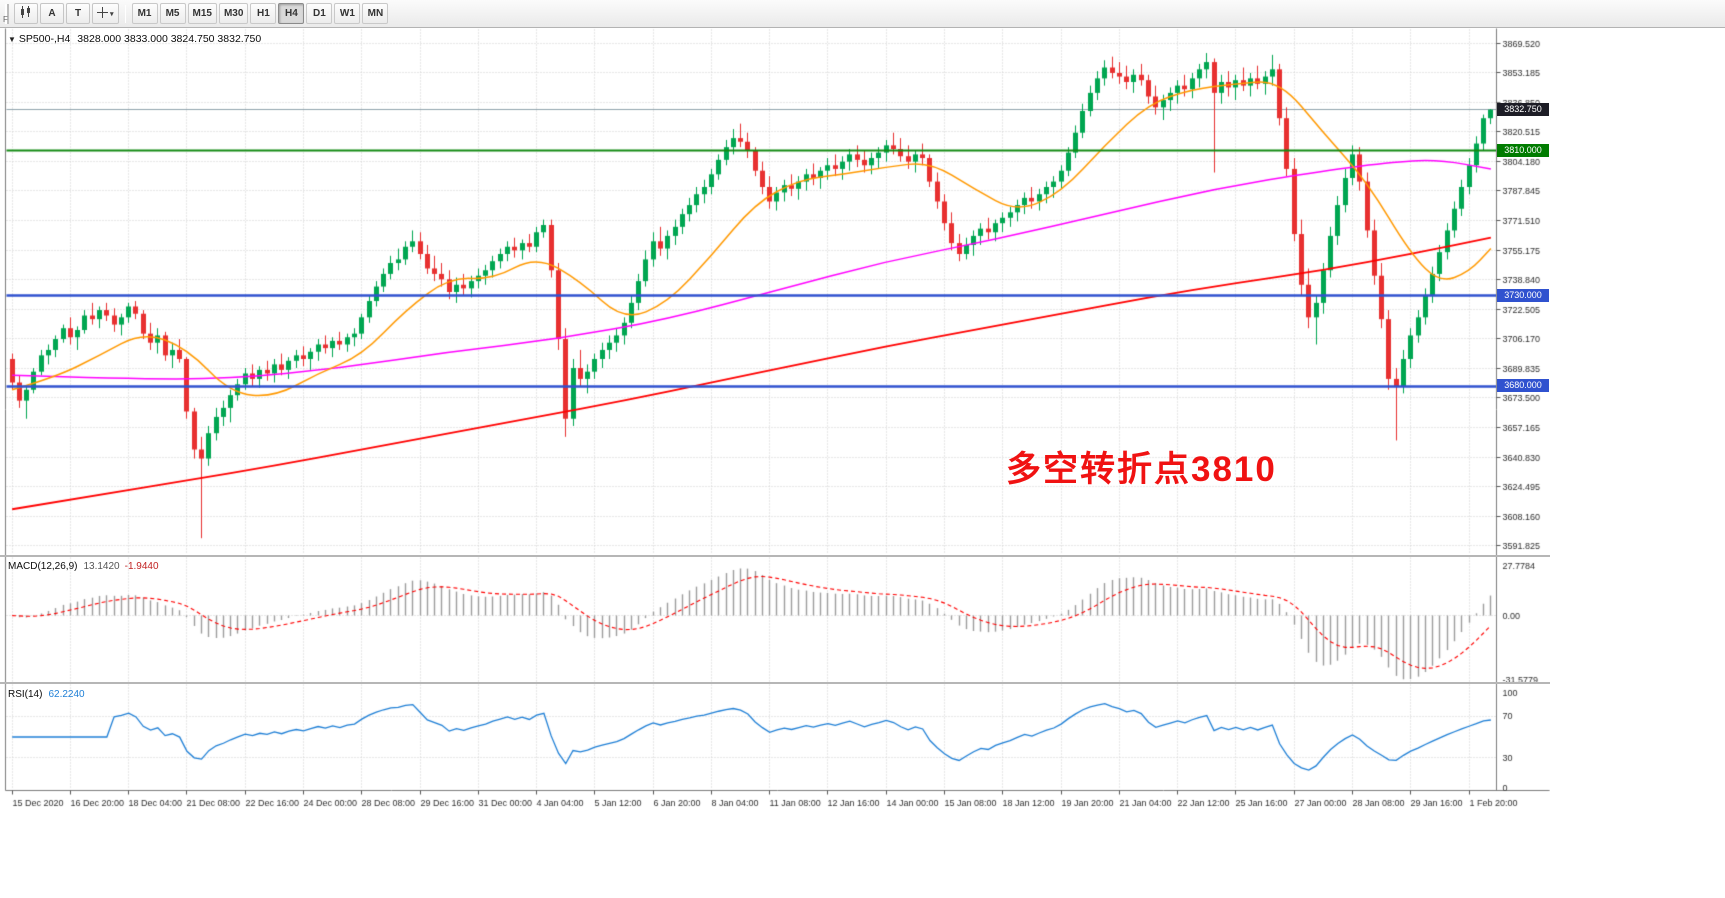  What do you see at coordinates (66, 694) in the screenshot?
I see `rsi-value: 62.2240` at bounding box center [66, 694].